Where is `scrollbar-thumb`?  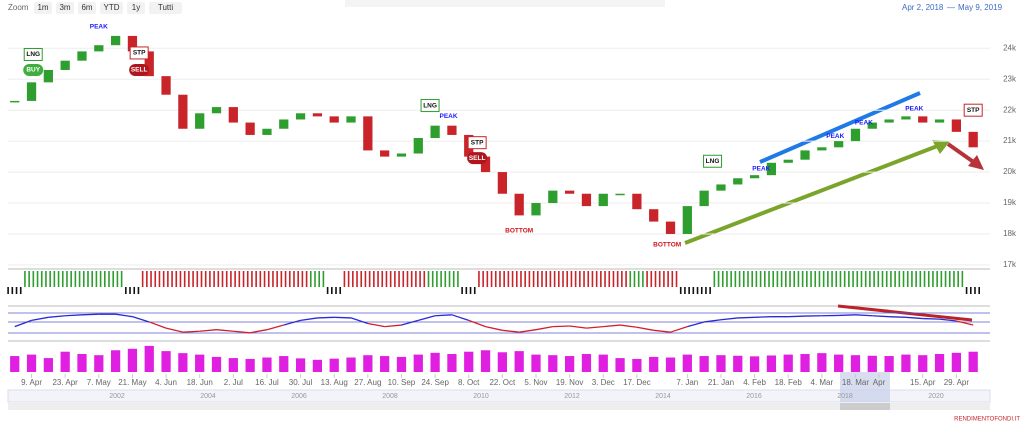
scrollbar-thumb is located at coordinates (865, 406).